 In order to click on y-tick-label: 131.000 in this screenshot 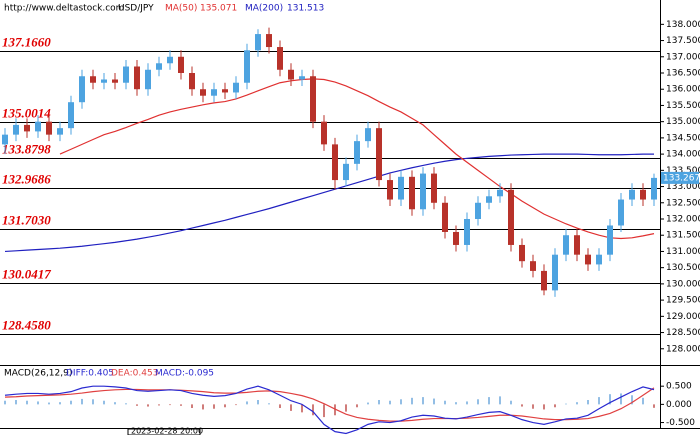, I will do `click(683, 252)`.